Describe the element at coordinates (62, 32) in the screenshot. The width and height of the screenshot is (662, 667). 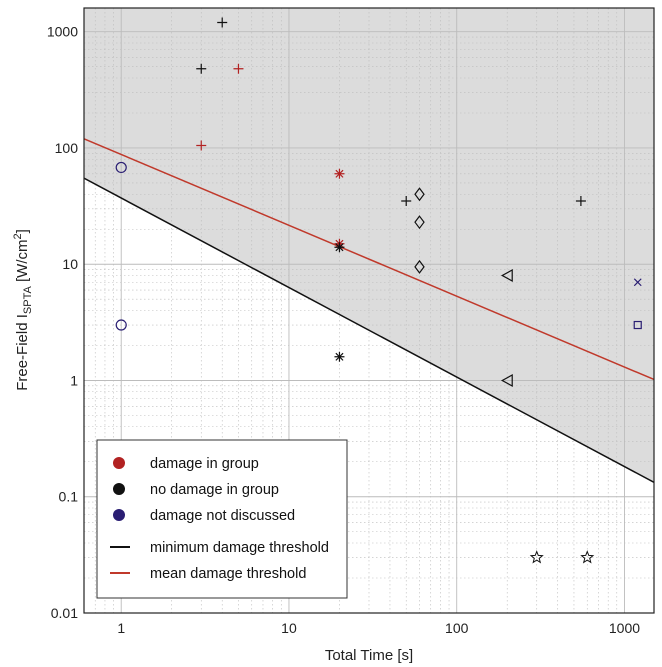
I see `y-tick-label: 1000` at that location.